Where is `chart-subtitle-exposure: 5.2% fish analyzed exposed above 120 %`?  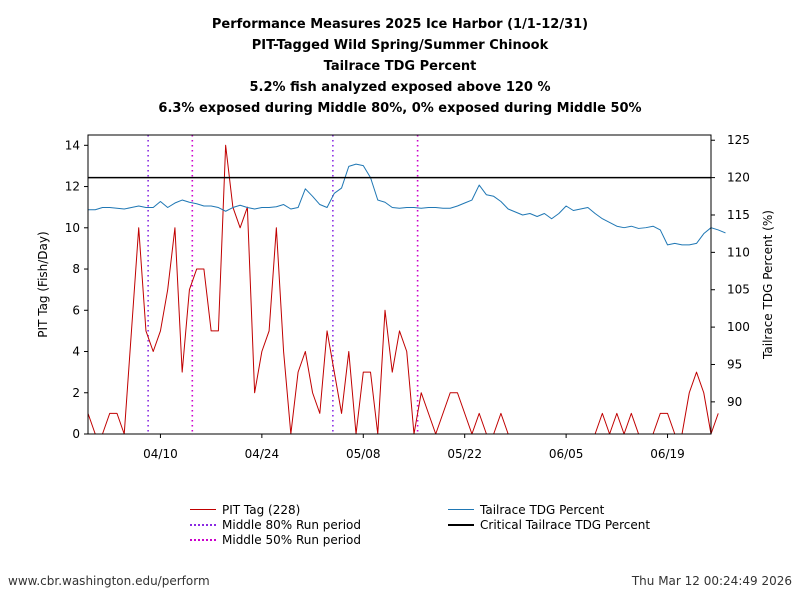
chart-subtitle-exposure: 5.2% fish analyzed exposed above 120 % is located at coordinates (400, 87).